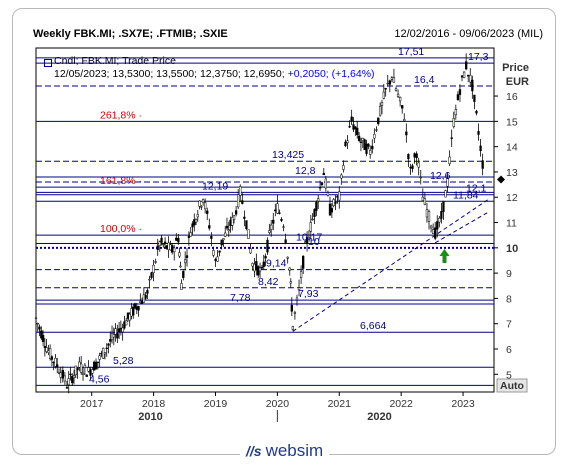  I want to click on y-tick-label: 11, so click(511, 224).